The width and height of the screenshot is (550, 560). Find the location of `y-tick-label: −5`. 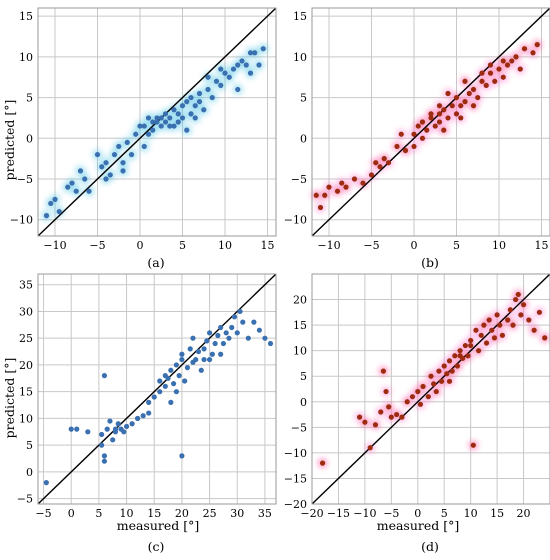

y-tick-label: −5 is located at coordinates (299, 427).